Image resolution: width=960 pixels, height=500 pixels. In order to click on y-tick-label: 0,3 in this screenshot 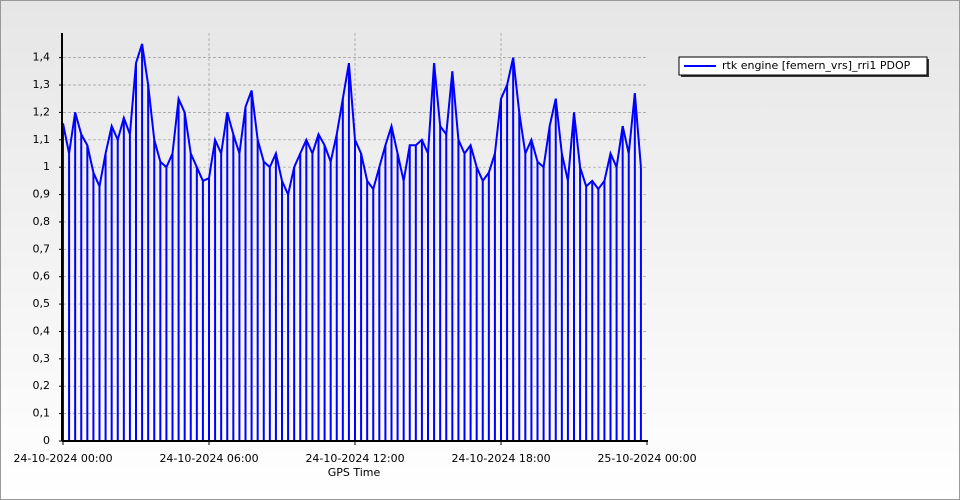, I will do `click(42, 358)`.